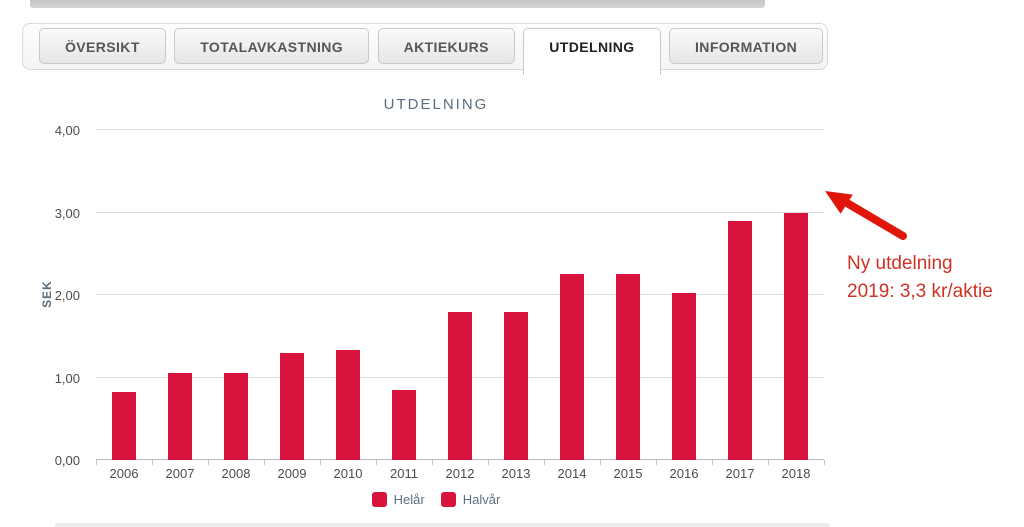 Image resolution: width=1024 pixels, height=527 pixels. I want to click on chart-title: UTDELNING, so click(436, 104).